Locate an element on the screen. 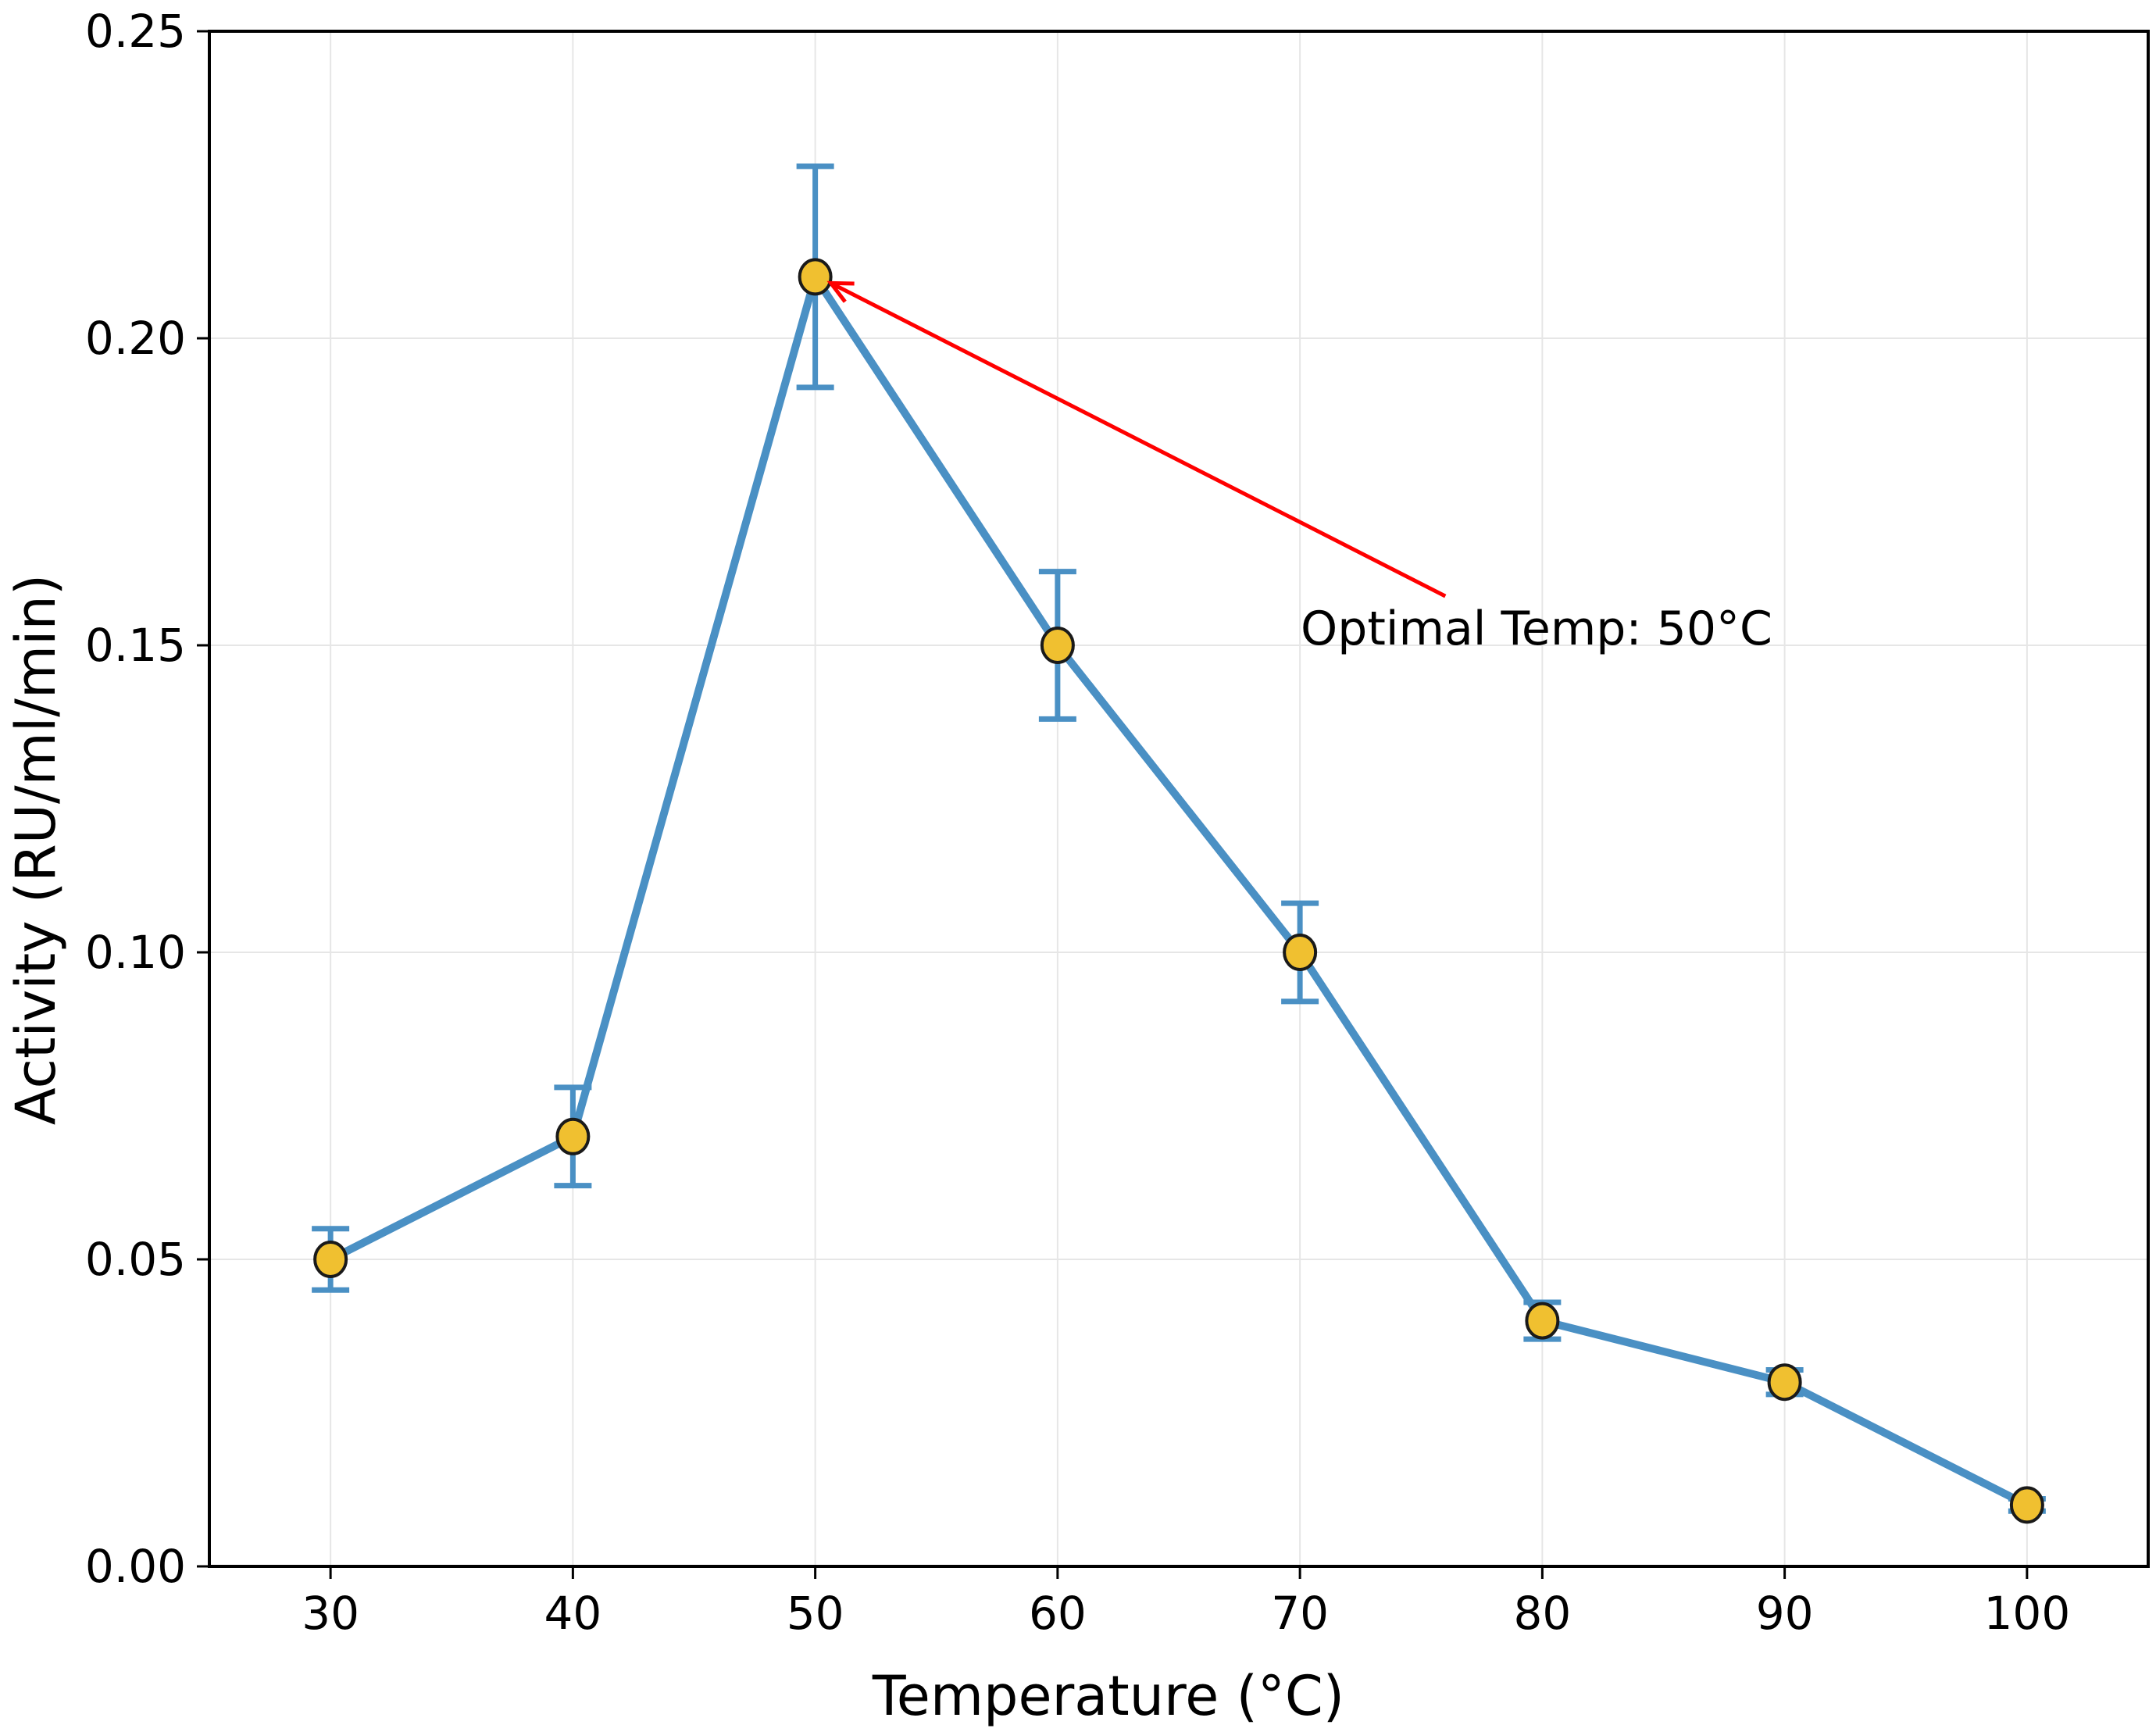 The height and width of the screenshot is (1732, 2156). x-tick-label-50: 50 is located at coordinates (816, 1613).